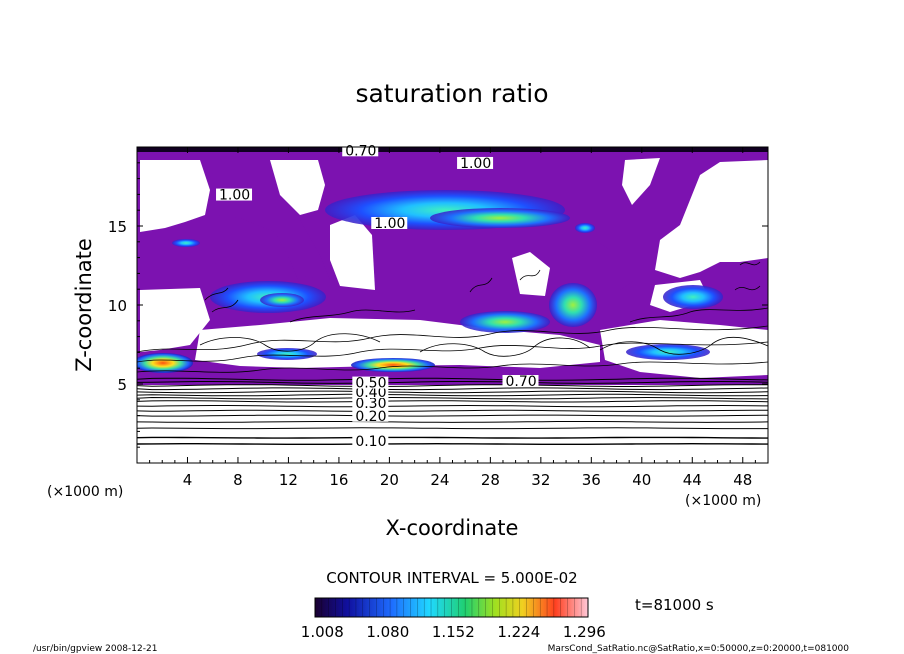 The image size is (904, 654). Describe the element at coordinates (584, 632) in the screenshot. I see `colorbar-tick-label-4: 1.296` at that location.